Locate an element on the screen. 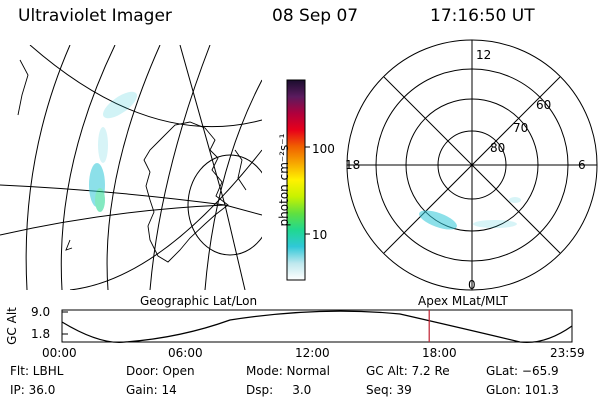  info-glat: GLat: −65.9 is located at coordinates (522, 371).